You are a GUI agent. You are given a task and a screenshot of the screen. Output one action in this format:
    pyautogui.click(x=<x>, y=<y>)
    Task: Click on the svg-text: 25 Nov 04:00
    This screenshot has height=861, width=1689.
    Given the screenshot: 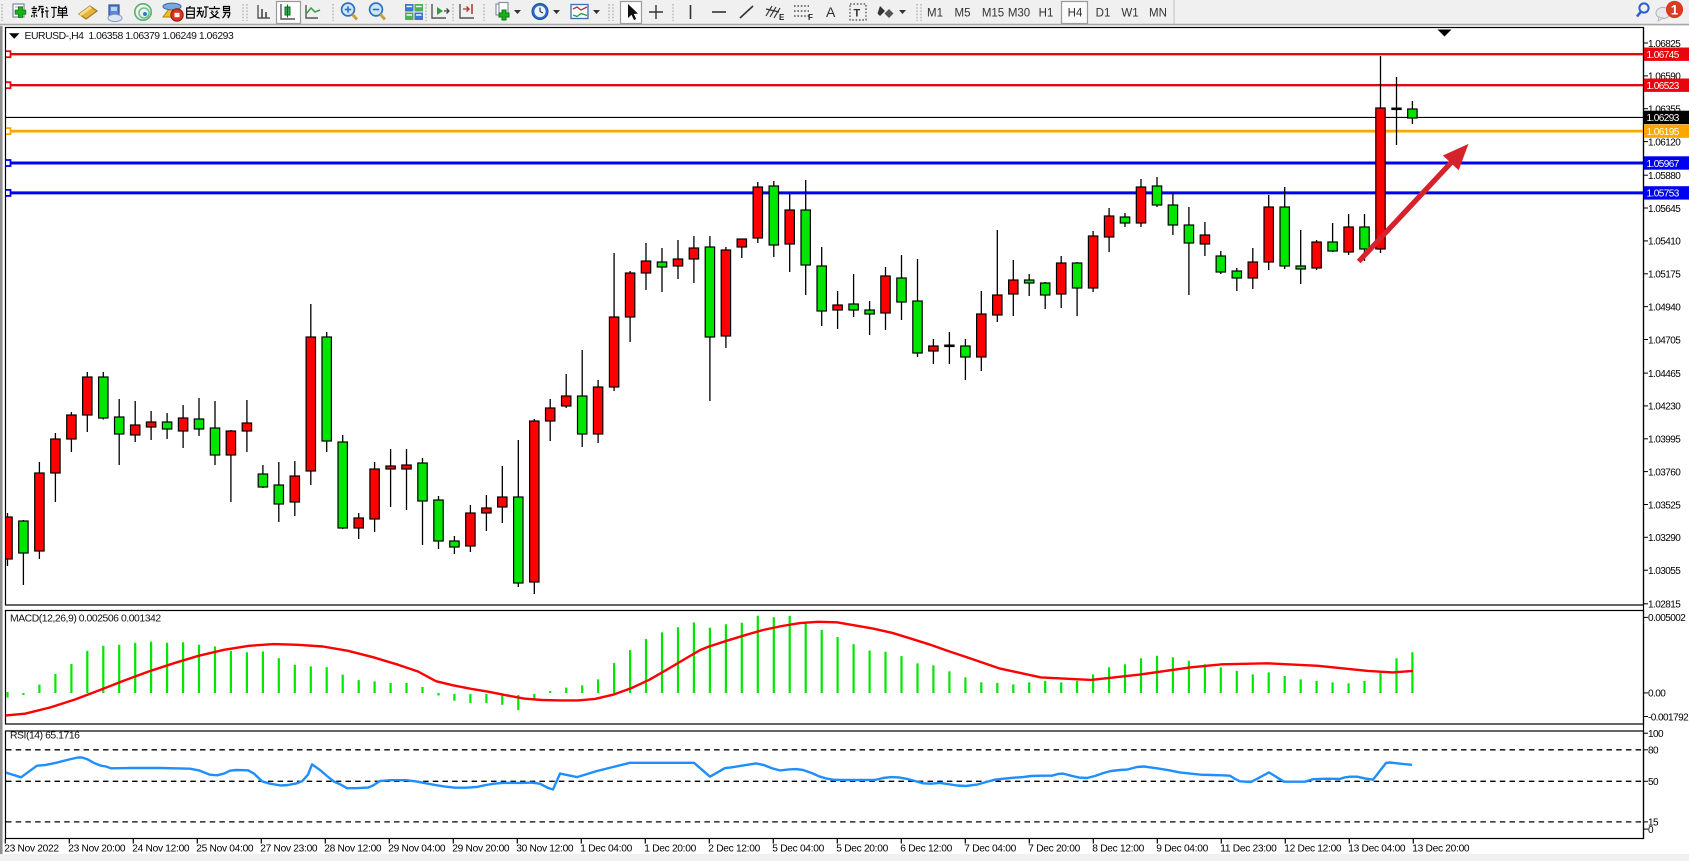 What is the action you would take?
    pyautogui.click(x=225, y=849)
    